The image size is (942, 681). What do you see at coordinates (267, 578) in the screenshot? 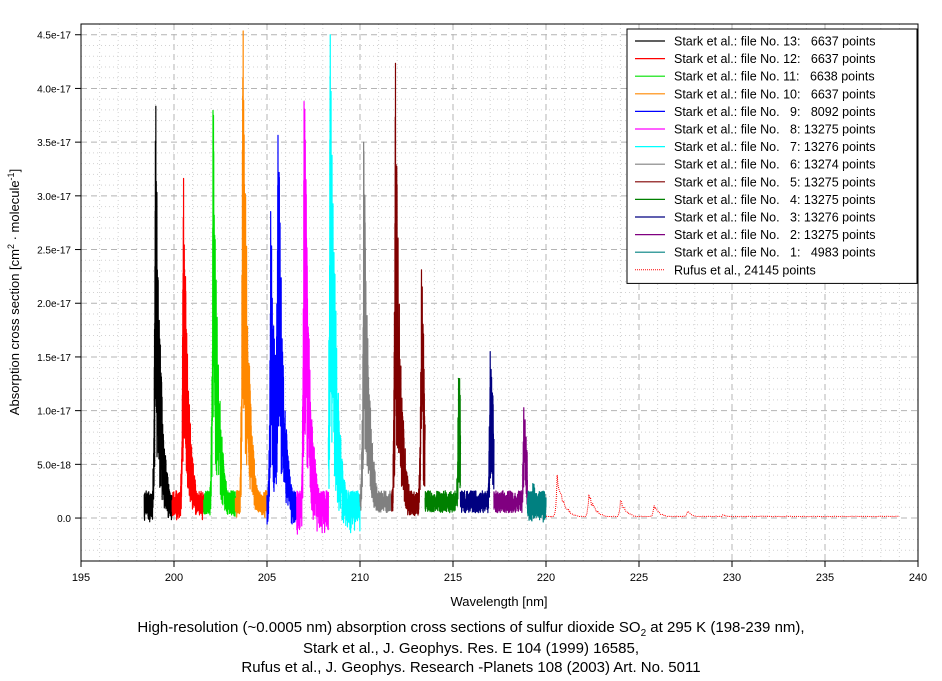
I see `x-tick-label: 205` at bounding box center [267, 578].